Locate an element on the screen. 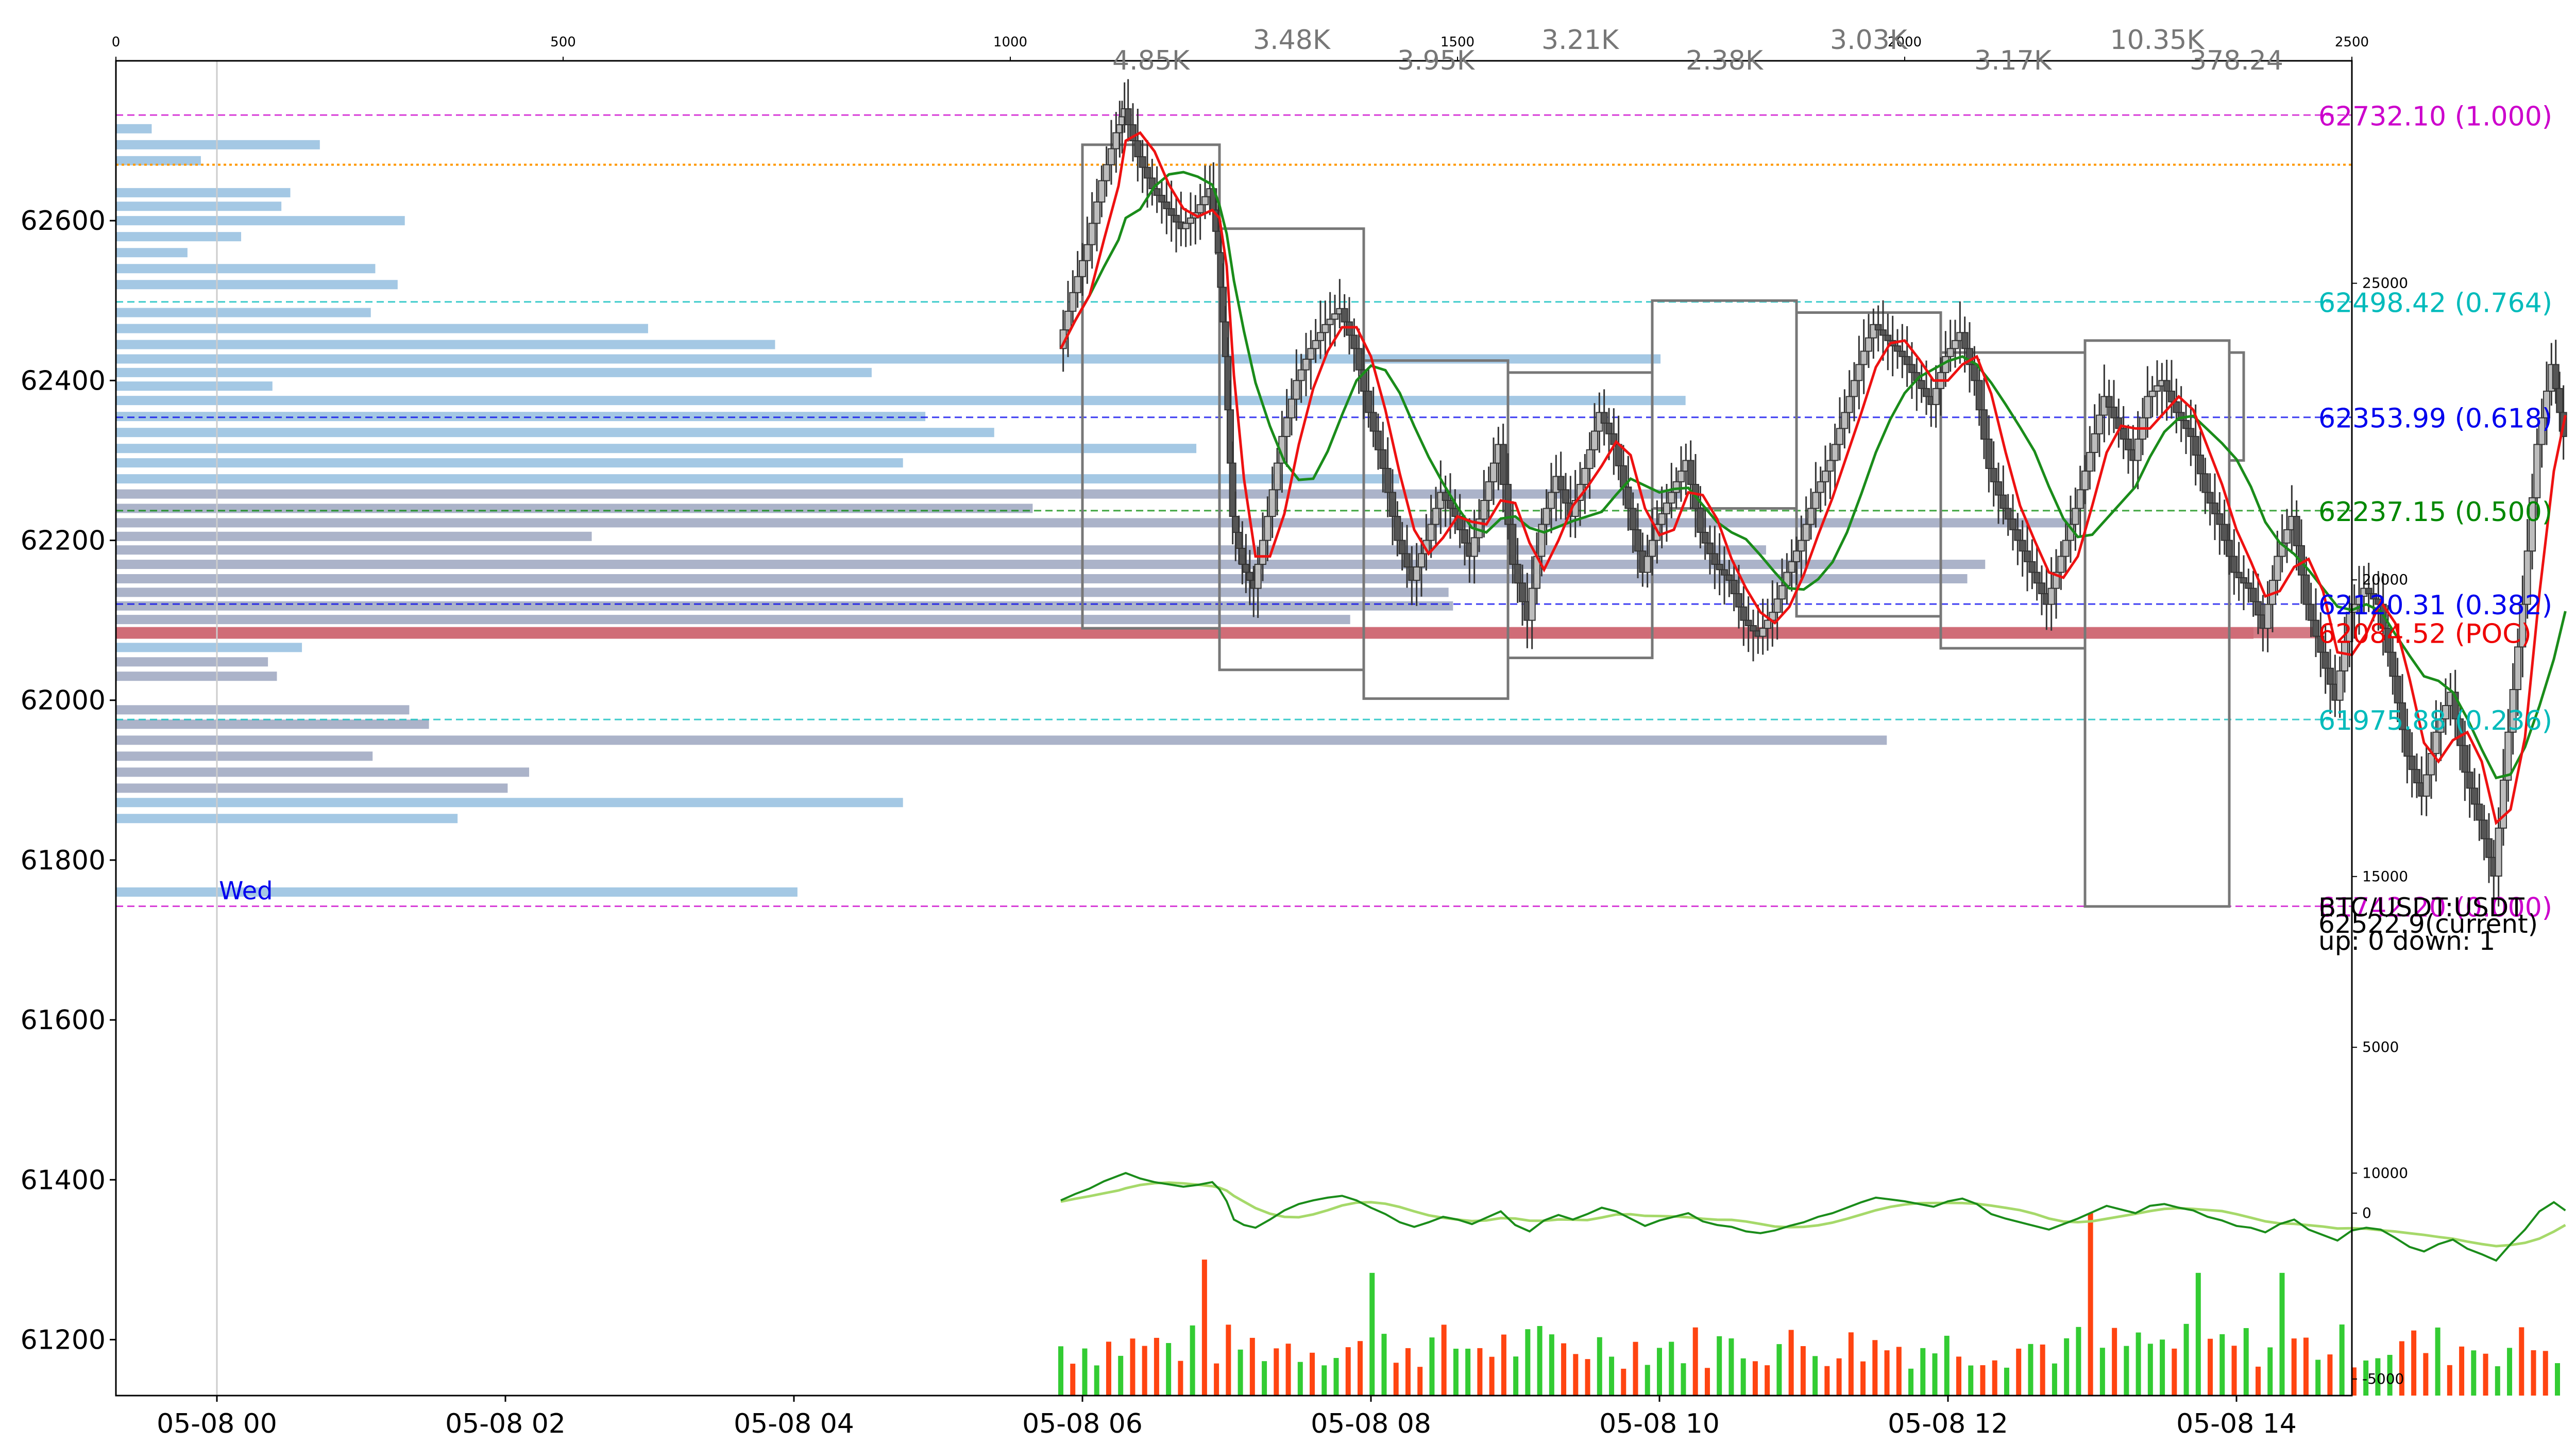 The image size is (2576, 1443). current-price-label: 62522.9(current) is located at coordinates (2428, 924).